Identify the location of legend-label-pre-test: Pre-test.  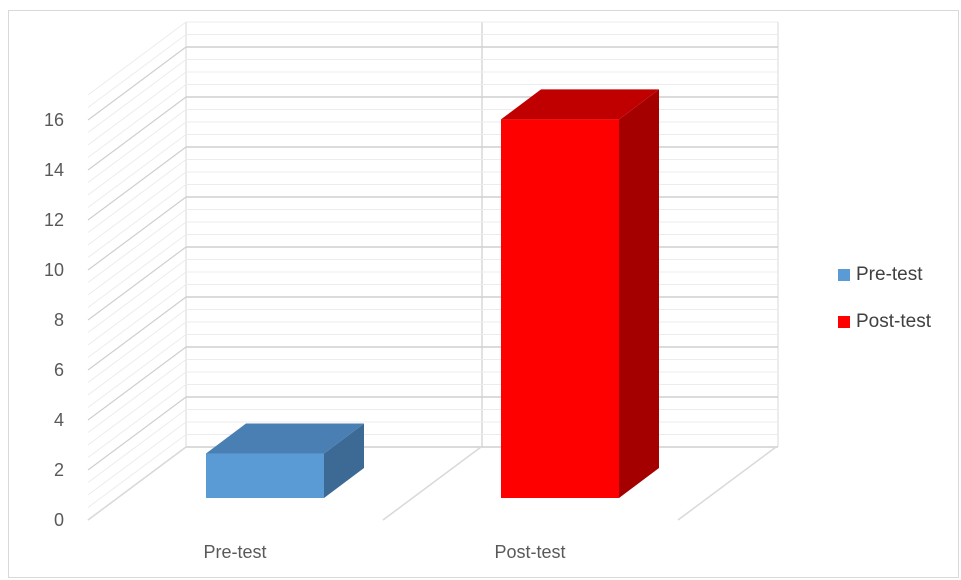
(889, 274).